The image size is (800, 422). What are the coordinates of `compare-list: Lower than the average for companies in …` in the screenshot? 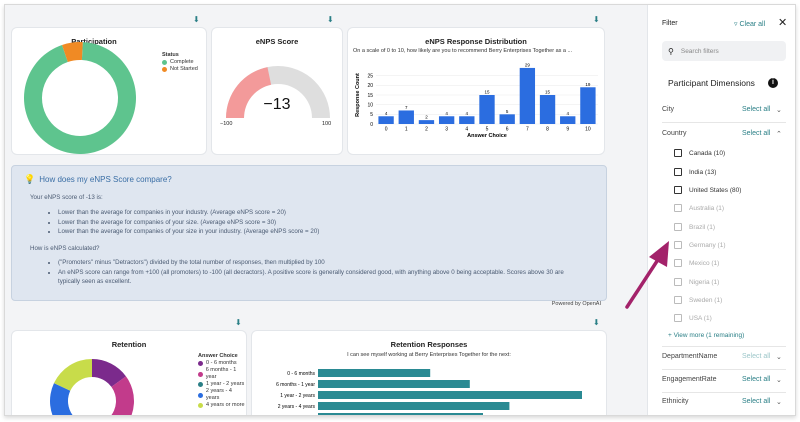 It's located at (188, 222).